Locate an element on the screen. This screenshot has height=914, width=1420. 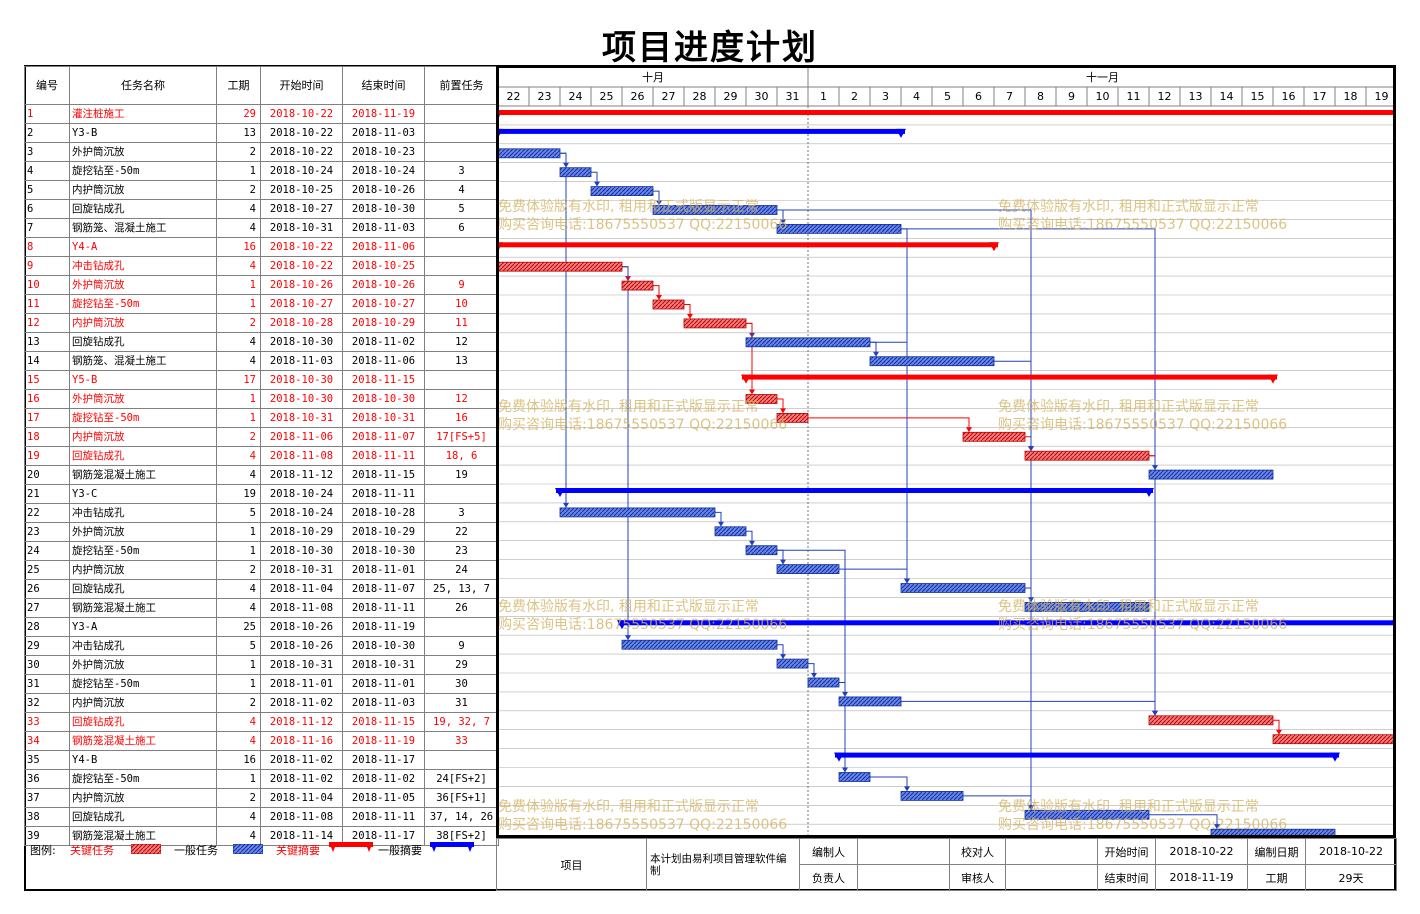
task-predecessor: 11 is located at coordinates (461, 323).